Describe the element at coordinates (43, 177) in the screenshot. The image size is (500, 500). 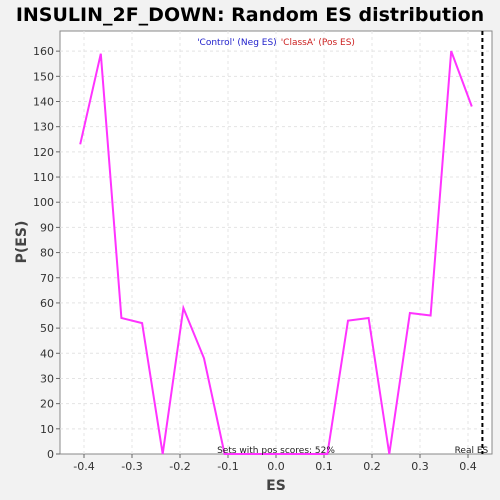
I see `y-tick-label: 110` at that location.